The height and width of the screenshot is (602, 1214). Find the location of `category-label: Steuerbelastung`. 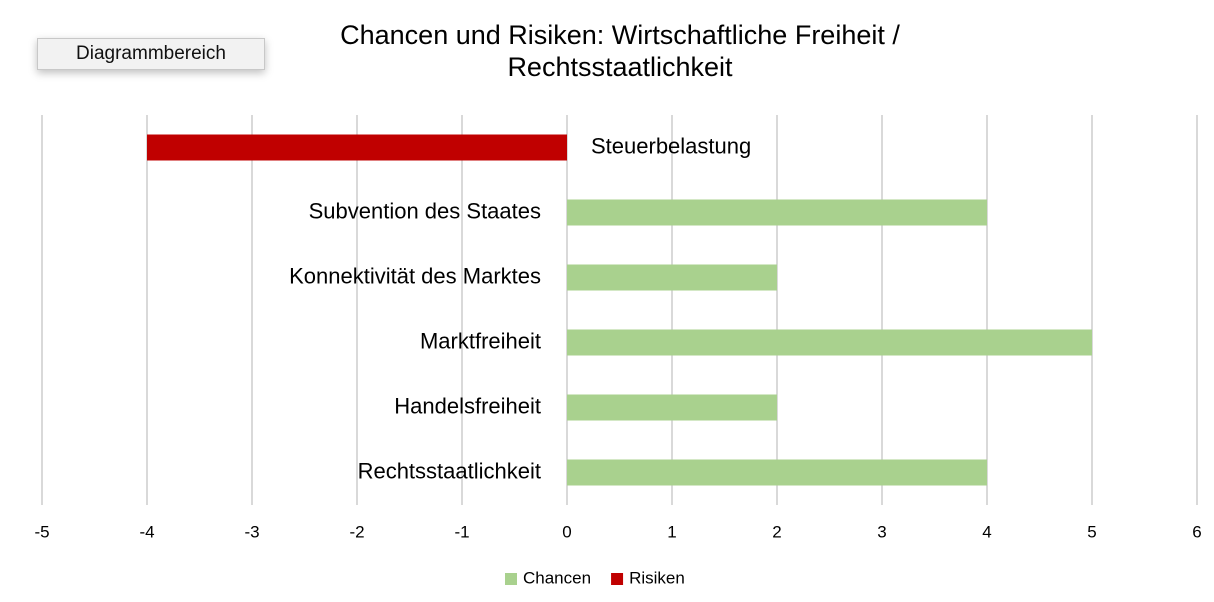

category-label: Steuerbelastung is located at coordinates (671, 145).